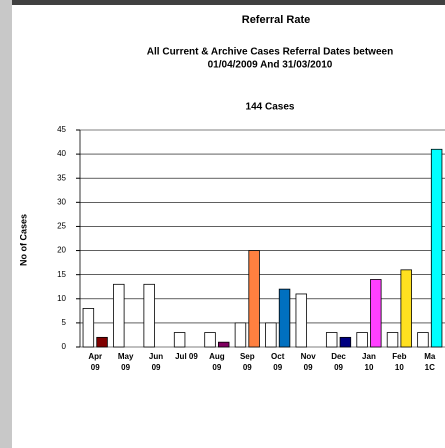  Describe the element at coordinates (270, 107) in the screenshot. I see `annotation: 144 Cases` at that location.